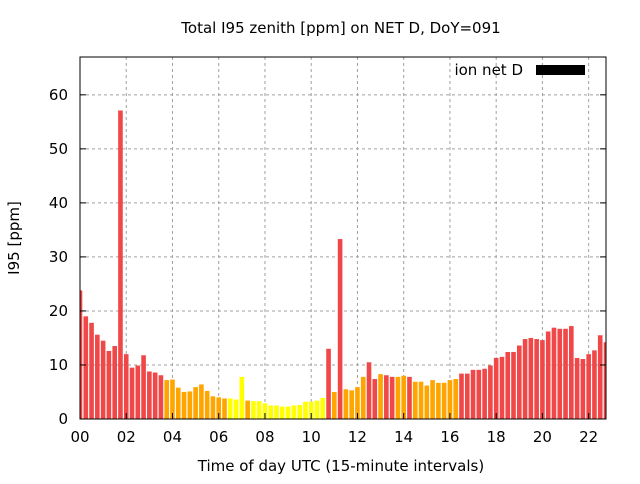 The width and height of the screenshot is (640, 484). What do you see at coordinates (403, 437) in the screenshot?
I see `x-tick-label: 14` at bounding box center [403, 437].